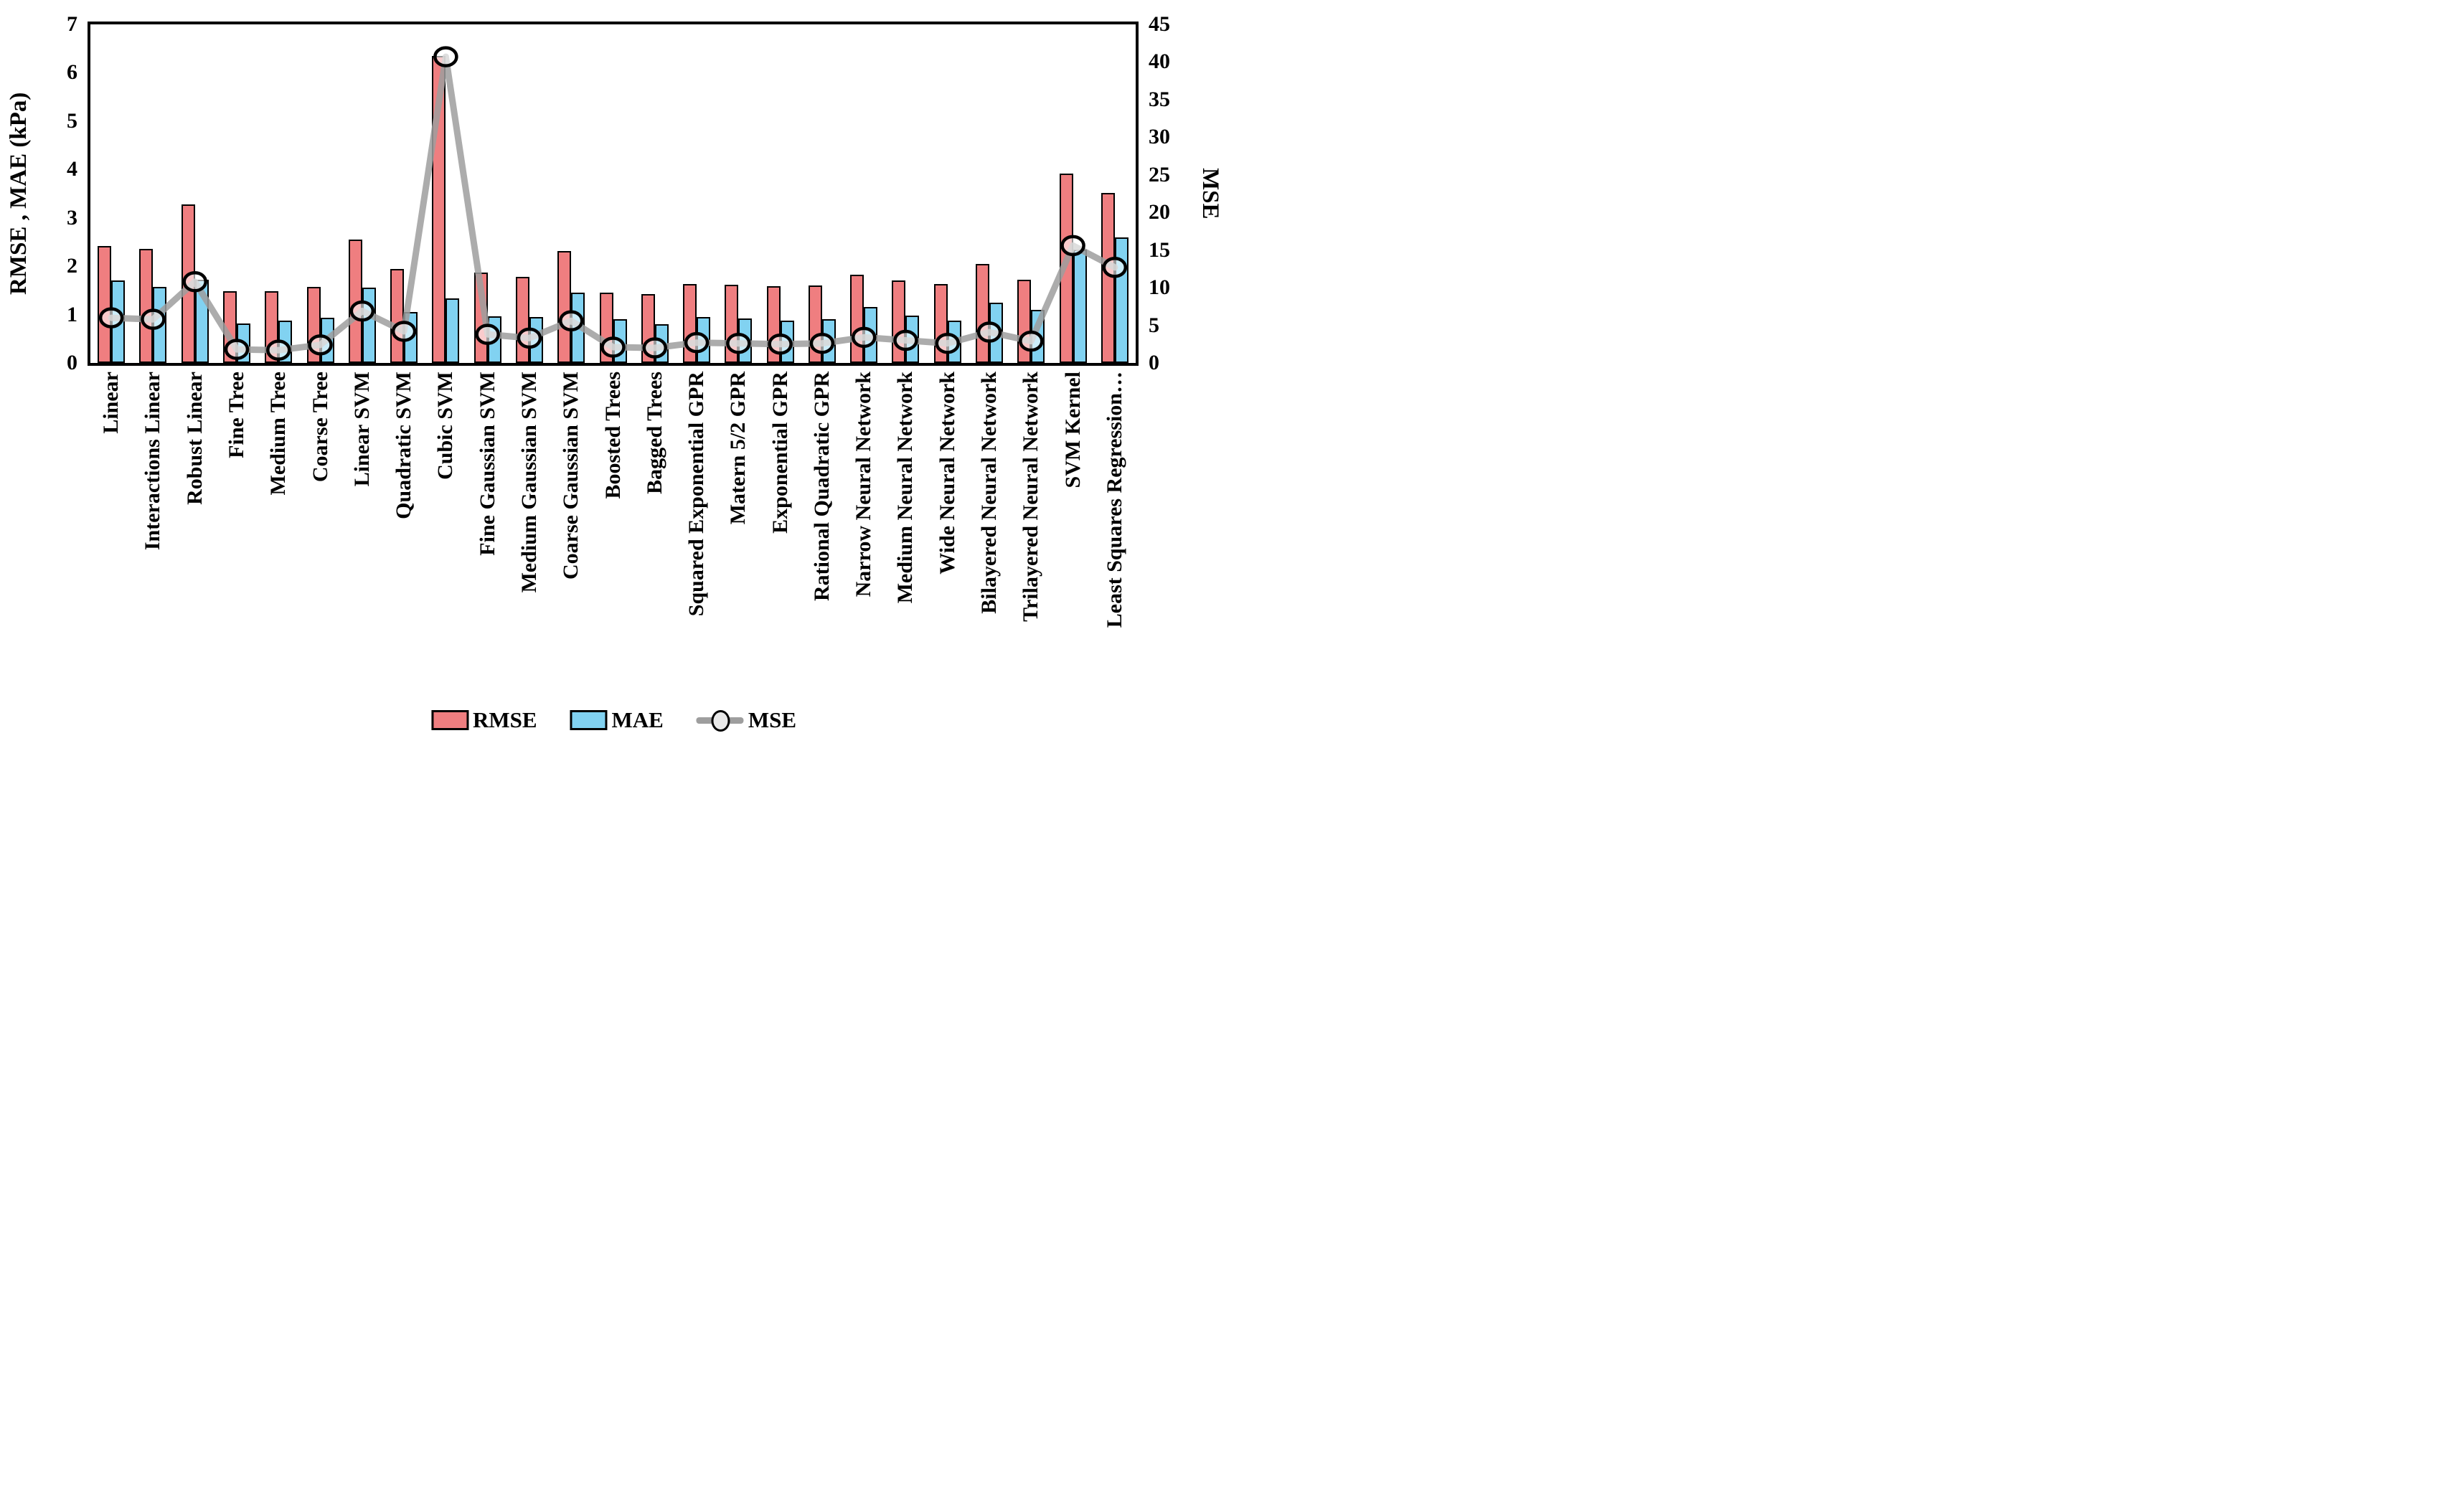 The height and width of the screenshot is (1512, 2455). I want to click on x-tick-label-12: Coarse Gaussian SVM, so click(571, 476).